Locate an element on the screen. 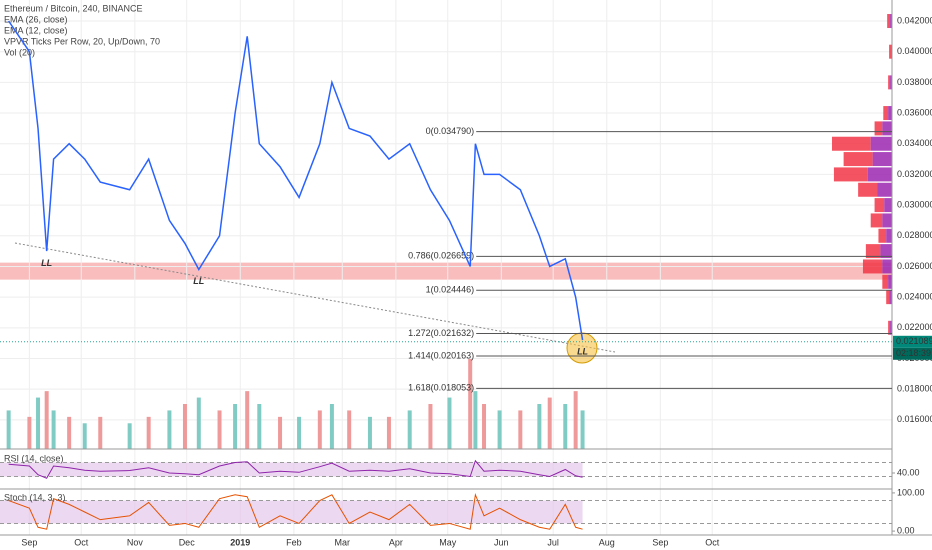  y-tick-label: 0.038000 is located at coordinates (914, 82).